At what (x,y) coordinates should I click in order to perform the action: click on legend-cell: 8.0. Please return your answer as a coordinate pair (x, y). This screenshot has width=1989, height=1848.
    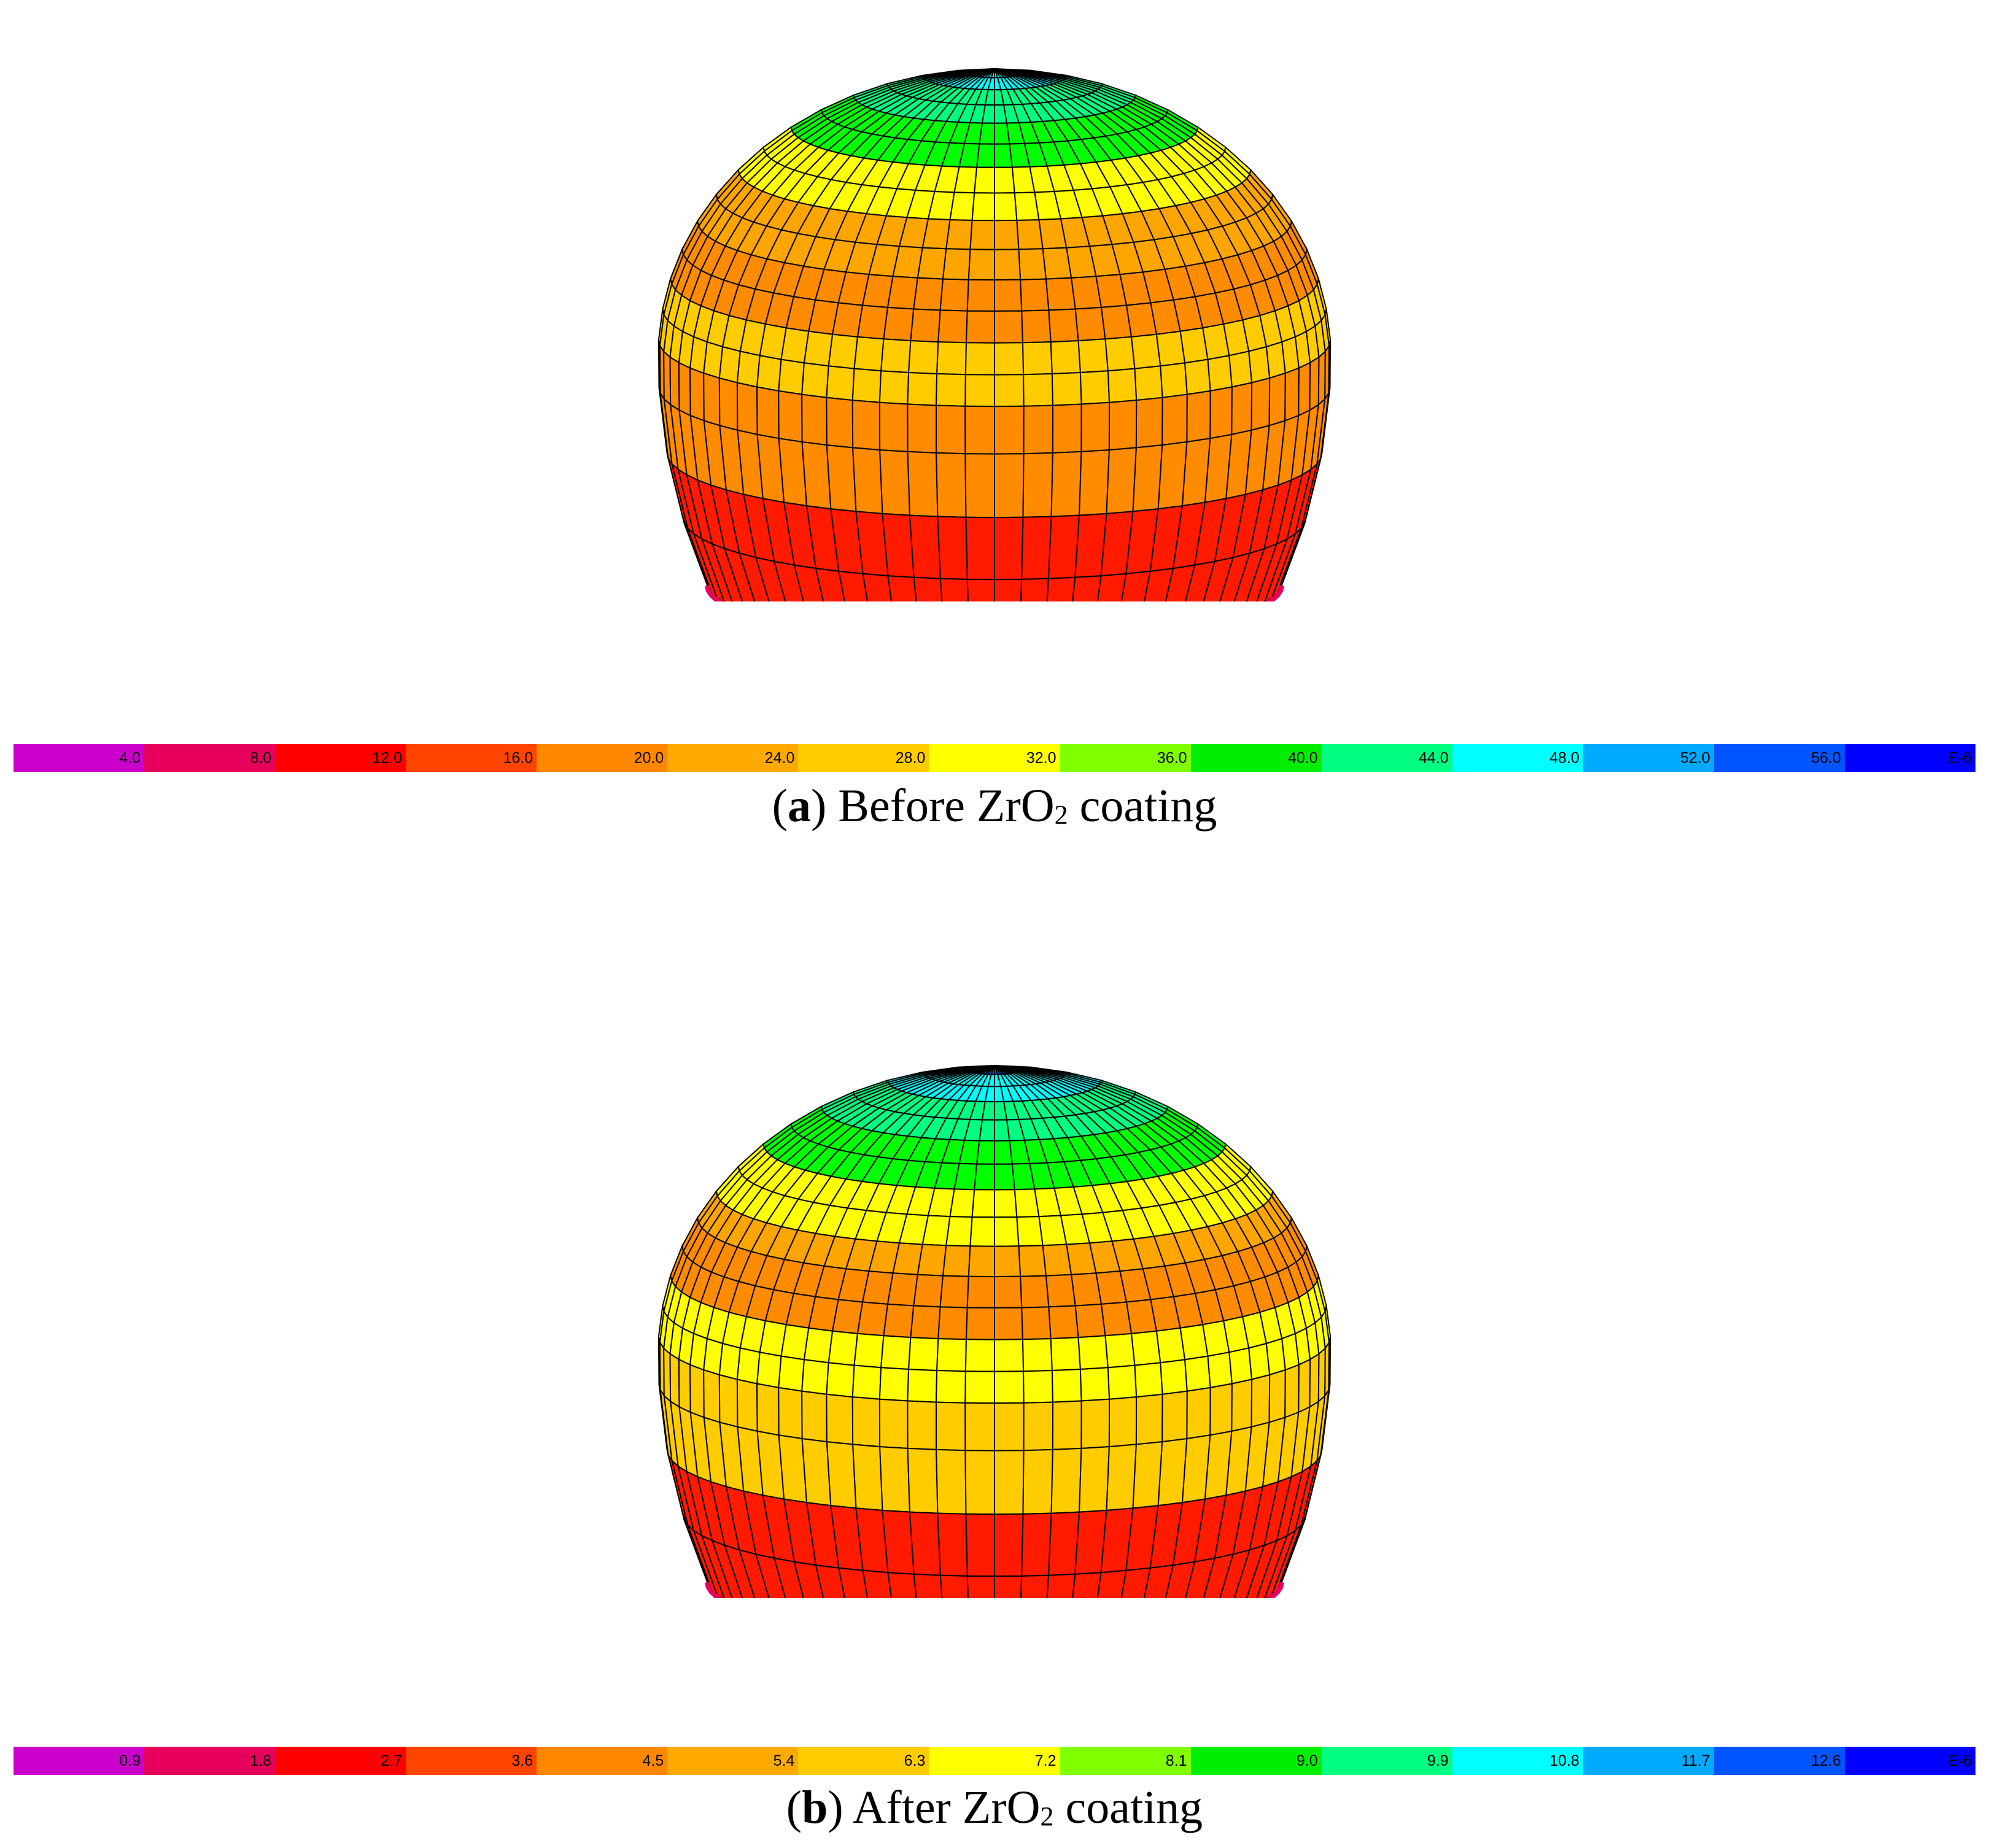
    Looking at the image, I should click on (210, 758).